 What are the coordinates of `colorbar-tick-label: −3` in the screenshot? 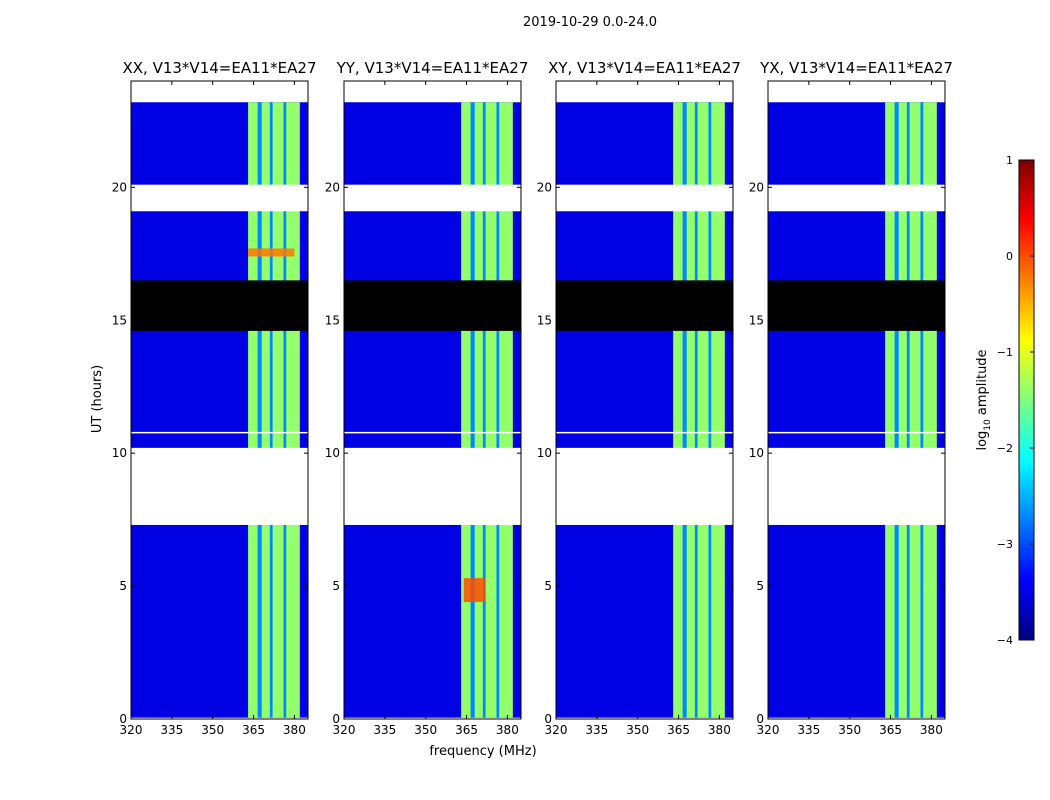 It's located at (1005, 544).